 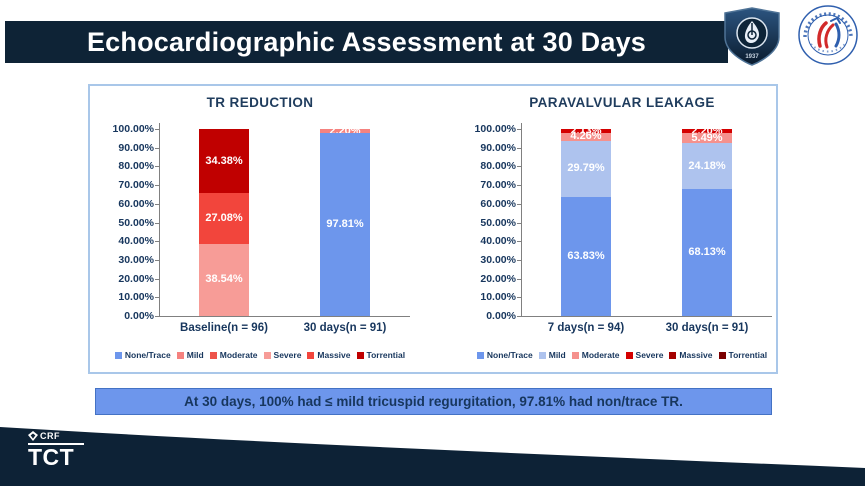 I want to click on legend-item: Severe, so click(x=644, y=355).